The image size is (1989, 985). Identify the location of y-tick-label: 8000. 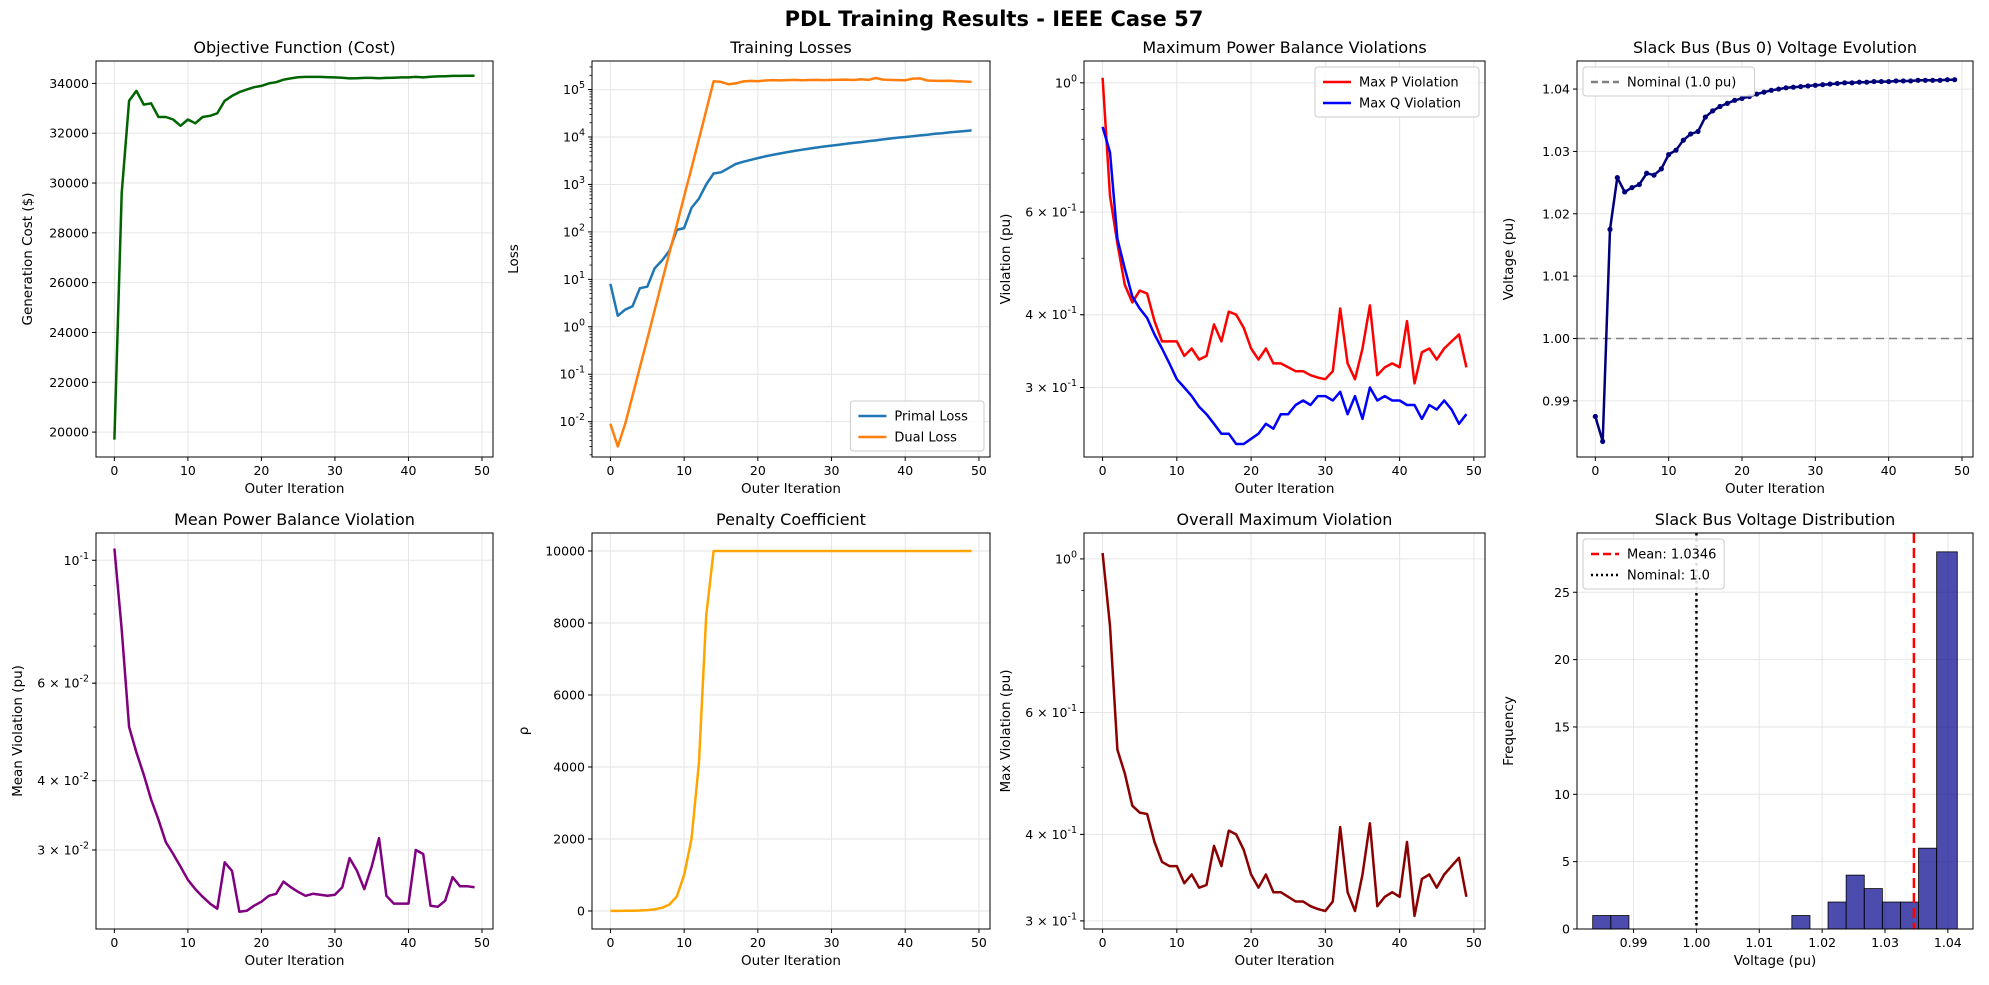
(569, 623).